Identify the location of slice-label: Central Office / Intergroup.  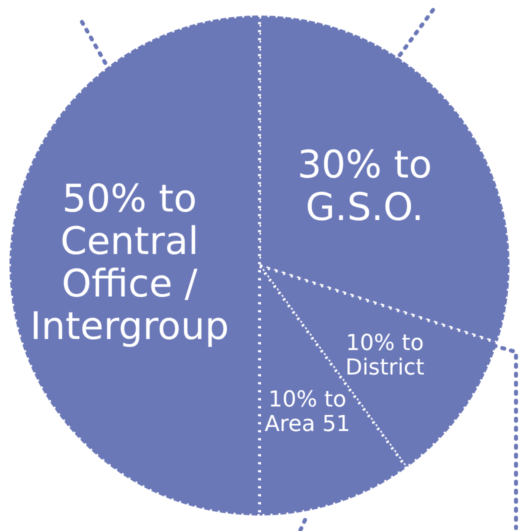
(129, 283).